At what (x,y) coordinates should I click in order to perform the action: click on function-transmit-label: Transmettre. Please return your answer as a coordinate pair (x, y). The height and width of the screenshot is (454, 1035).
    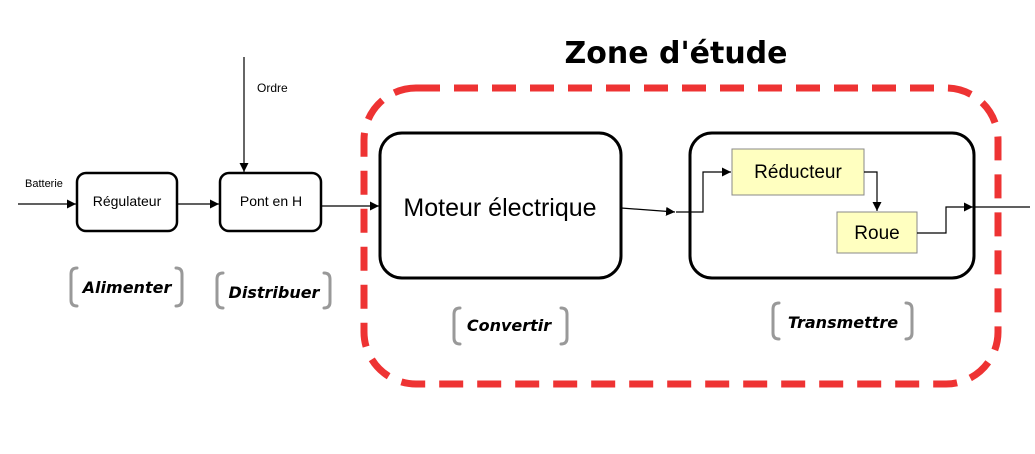
    Looking at the image, I should click on (843, 322).